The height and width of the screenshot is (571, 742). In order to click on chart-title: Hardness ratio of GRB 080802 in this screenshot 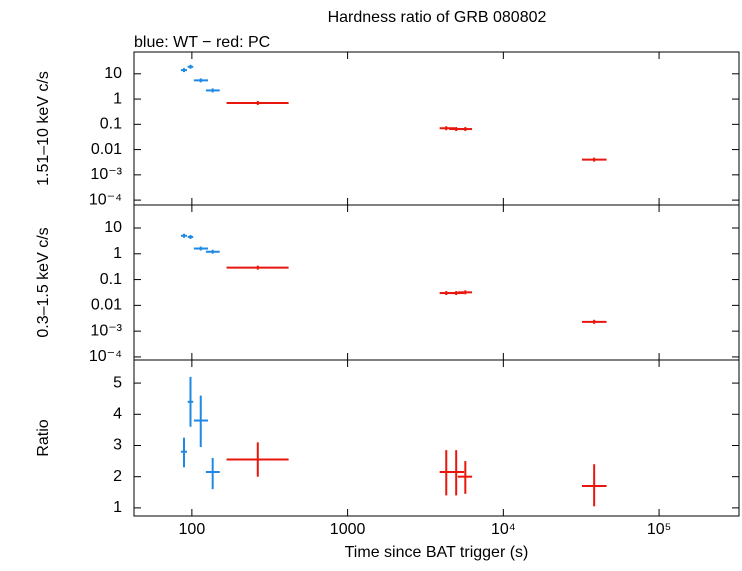, I will do `click(437, 17)`.